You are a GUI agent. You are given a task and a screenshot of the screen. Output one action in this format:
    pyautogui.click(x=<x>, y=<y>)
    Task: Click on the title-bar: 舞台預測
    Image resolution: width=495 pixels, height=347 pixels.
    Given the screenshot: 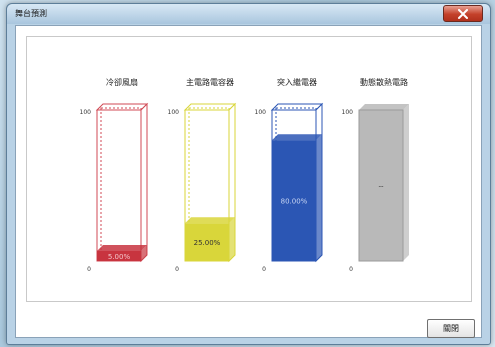 What is the action you would take?
    pyautogui.click(x=248, y=14)
    